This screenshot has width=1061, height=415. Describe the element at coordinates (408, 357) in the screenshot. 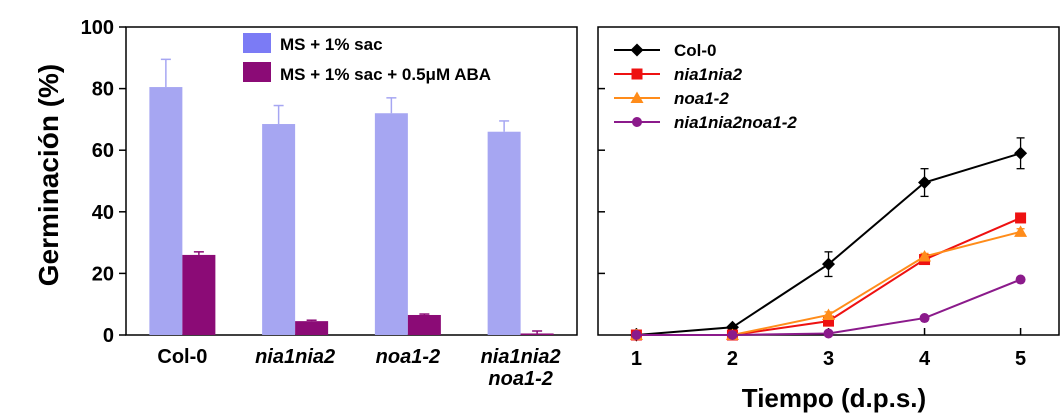

I see `category-label-2: noa1-2` at that location.